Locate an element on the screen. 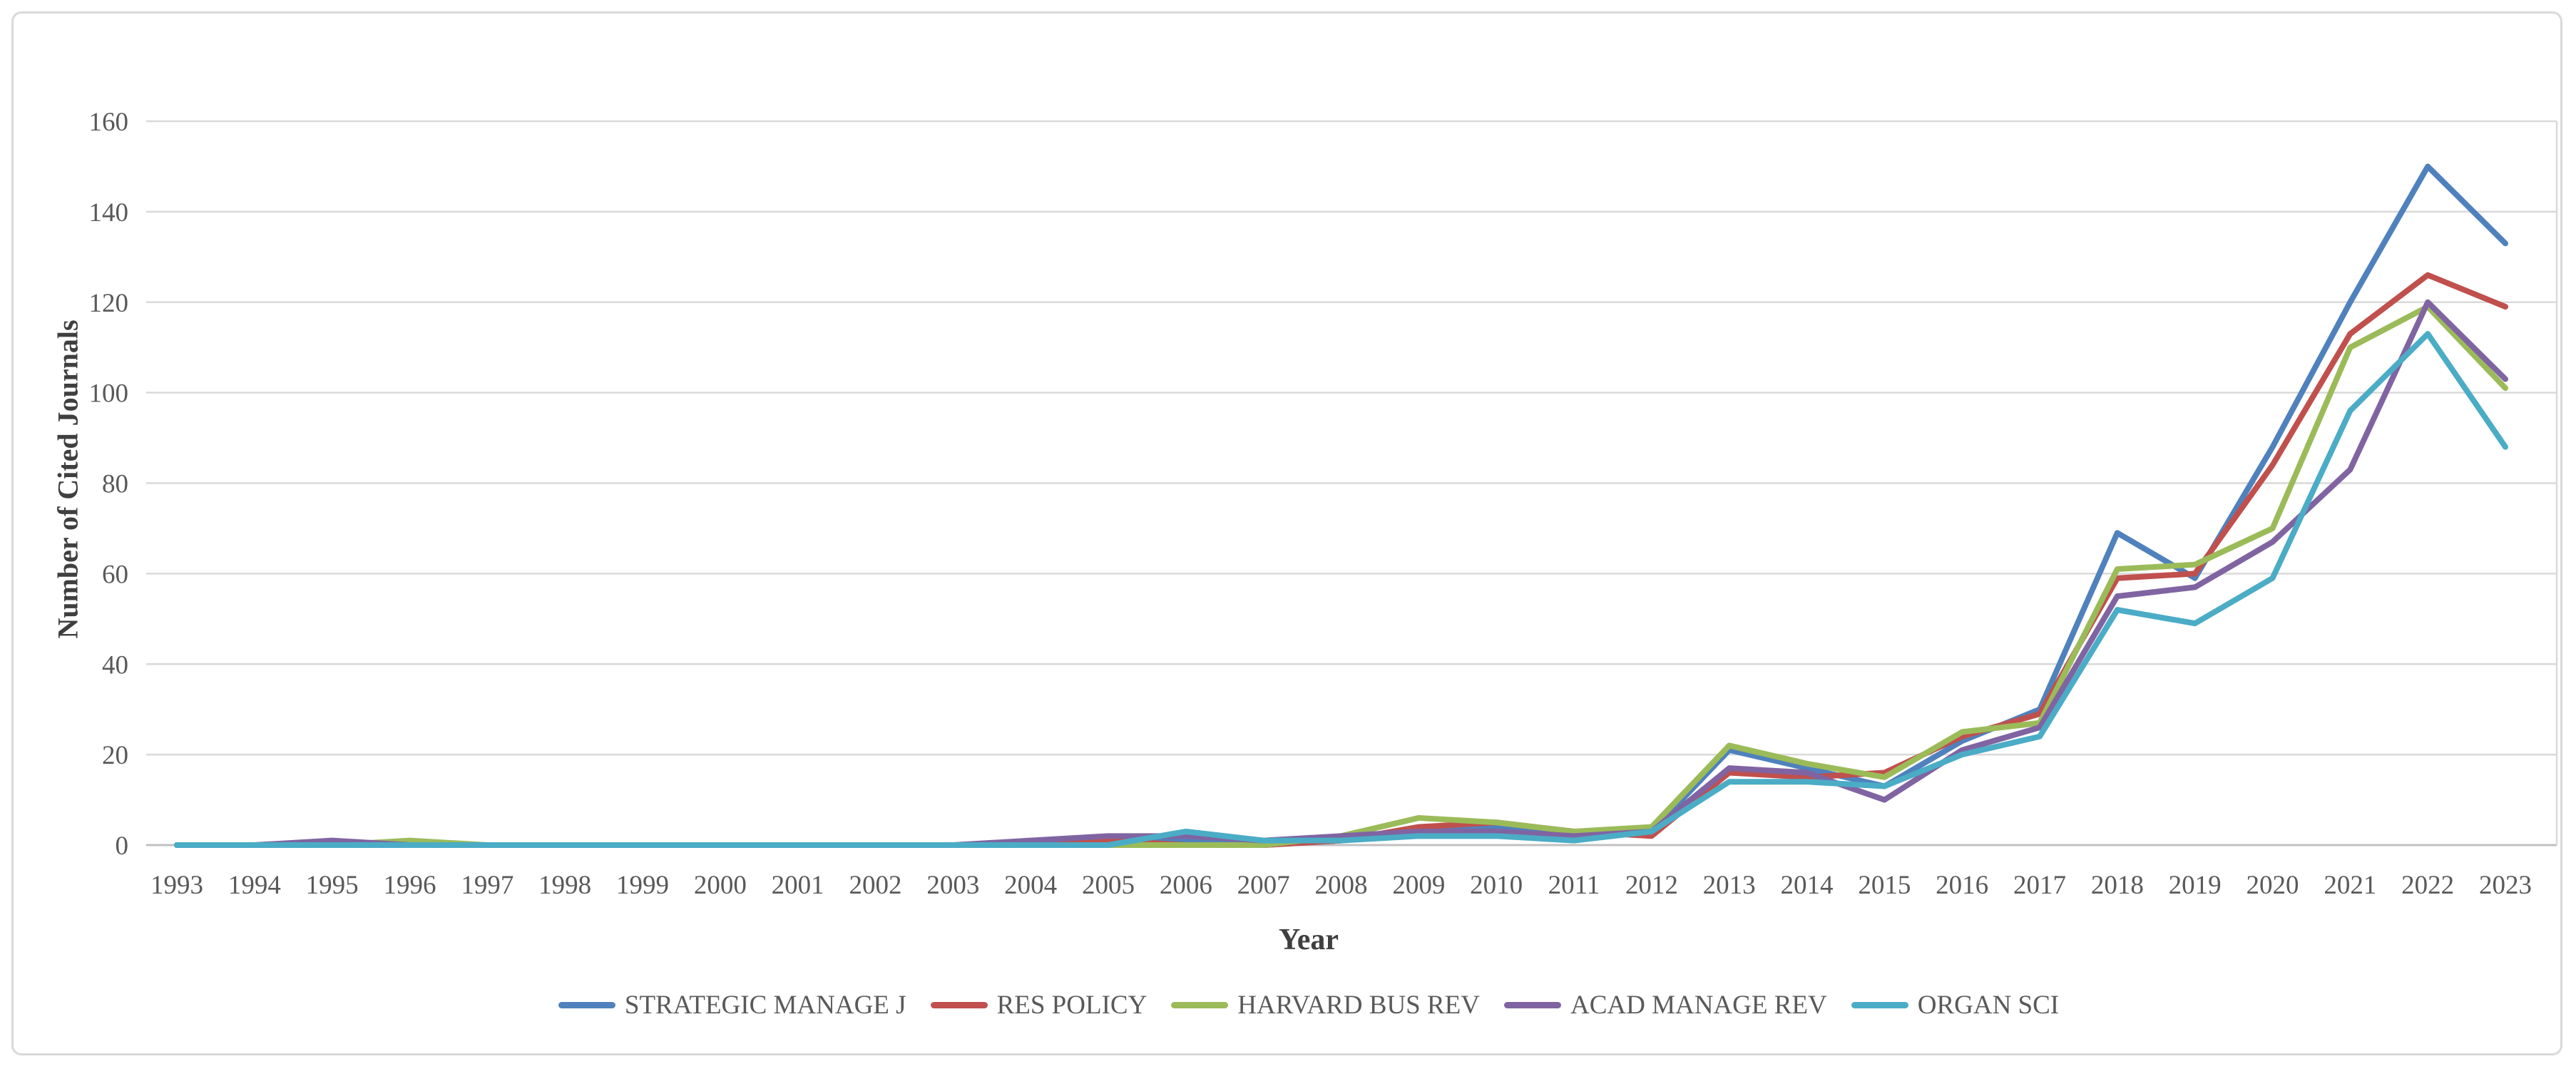 This screenshot has width=2576, height=1069. y-tick-label: 100 is located at coordinates (109, 394).